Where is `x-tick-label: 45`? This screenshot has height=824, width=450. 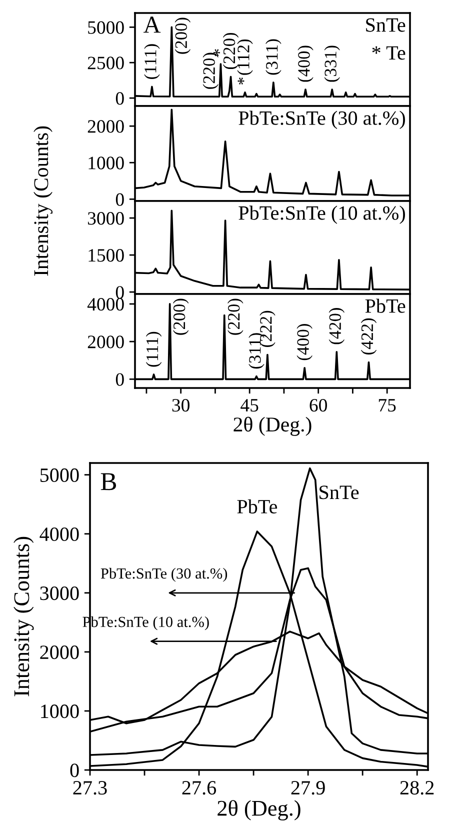
x-tick-label: 45 is located at coordinates (249, 405).